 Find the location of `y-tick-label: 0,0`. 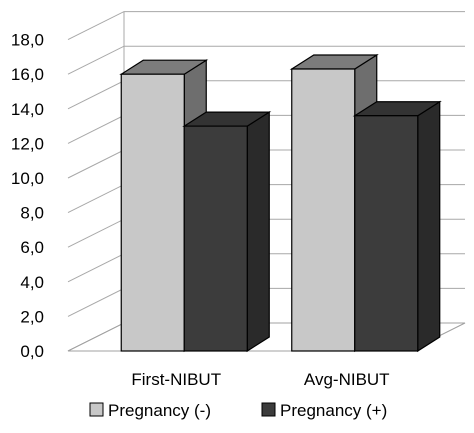

y-tick-label: 0,0 is located at coordinates (32, 351).